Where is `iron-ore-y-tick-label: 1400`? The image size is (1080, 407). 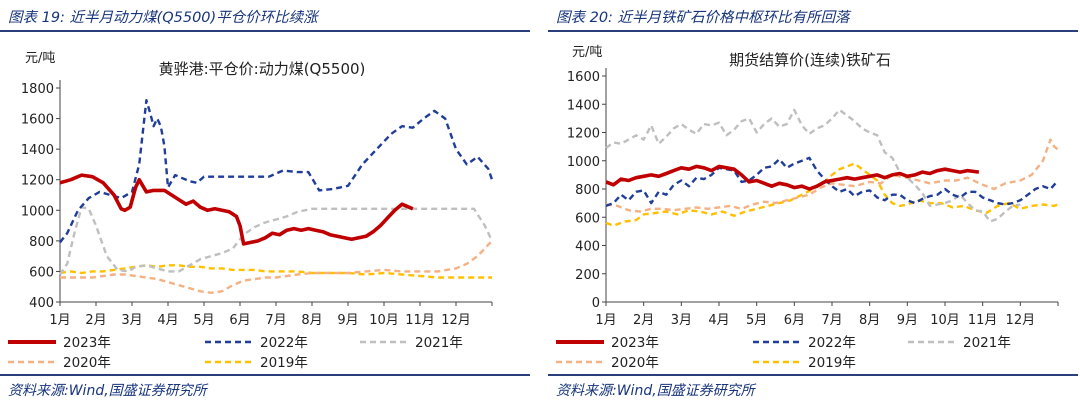
iron-ore-y-tick-label: 1400 is located at coordinates (583, 105).